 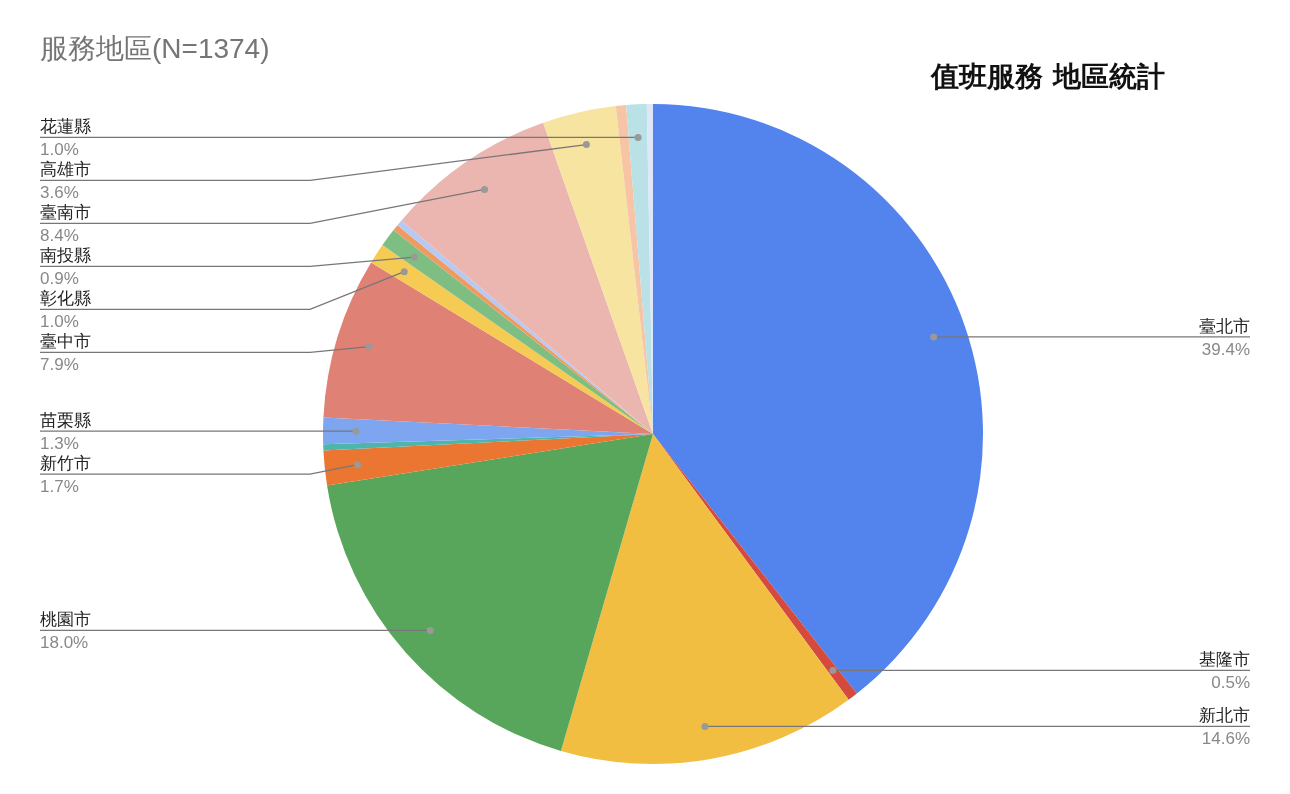 I want to click on slice-label: 新竹市, so click(x=65, y=464).